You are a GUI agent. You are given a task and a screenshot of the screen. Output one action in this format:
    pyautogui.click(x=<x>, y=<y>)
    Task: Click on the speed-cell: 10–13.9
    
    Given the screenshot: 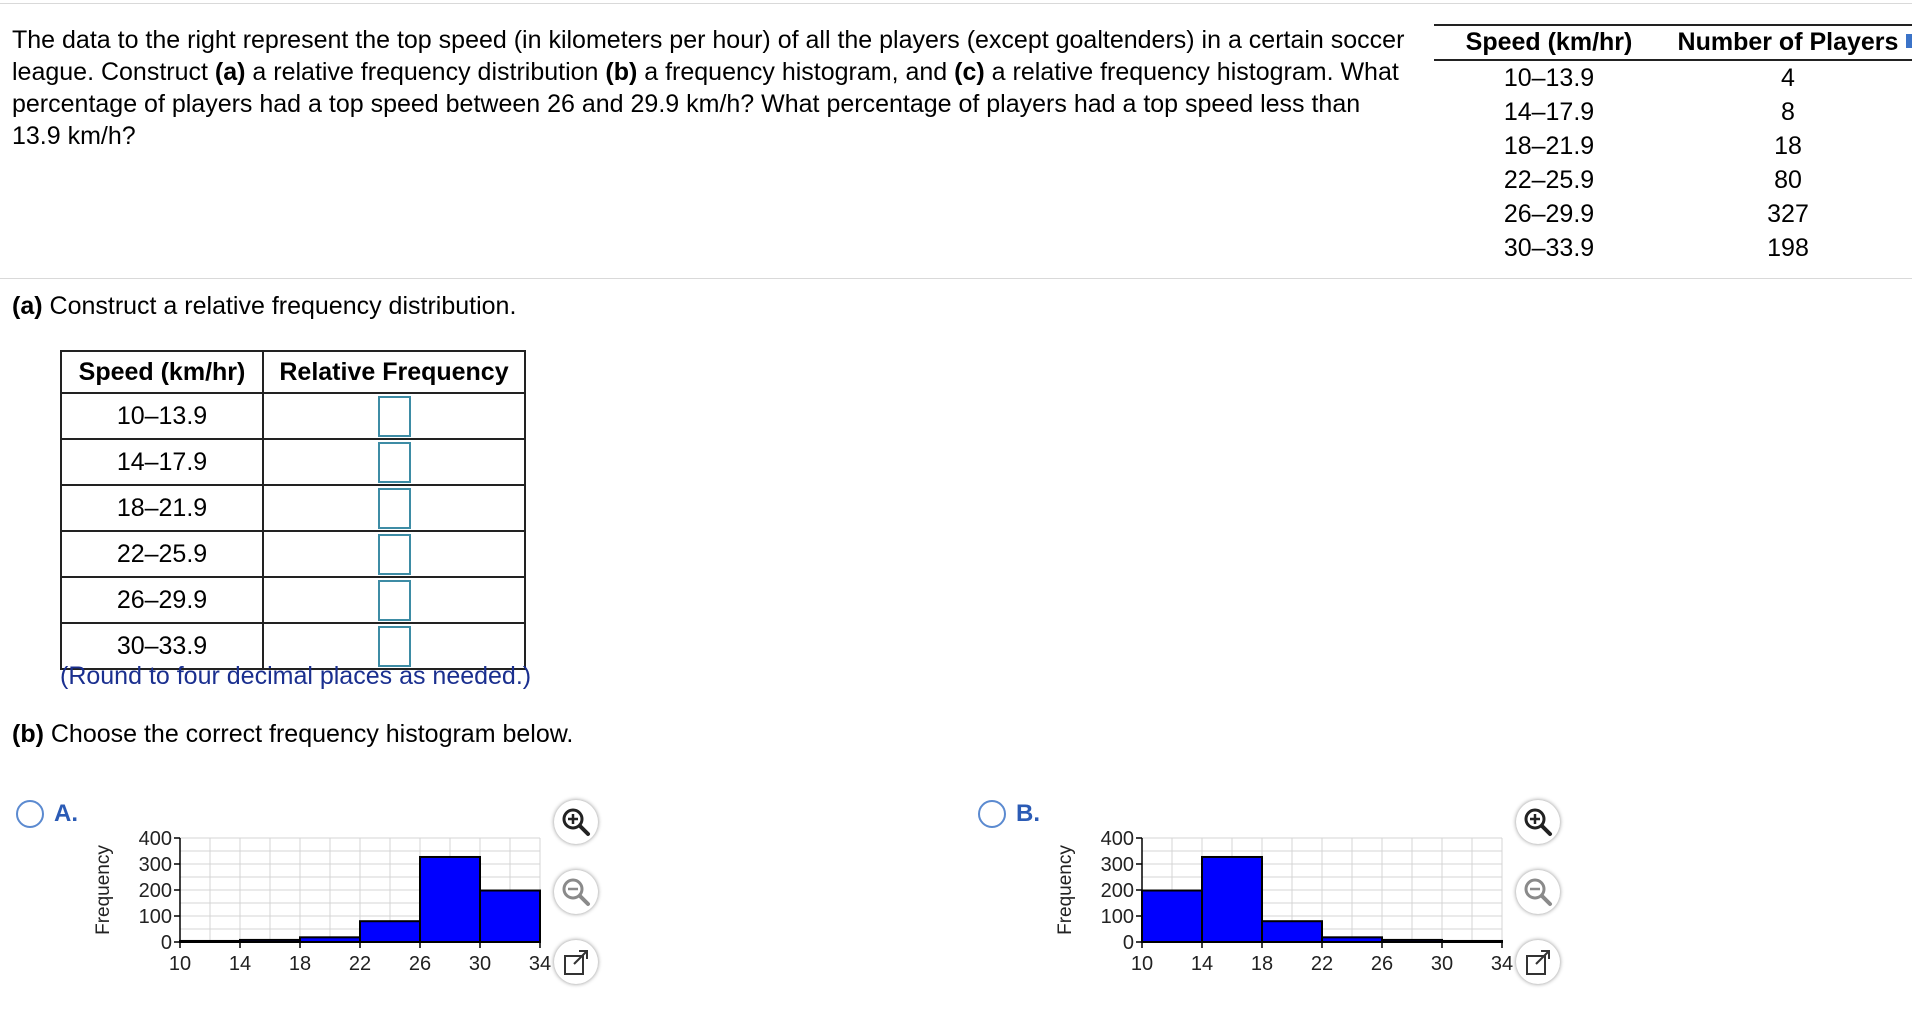 What is the action you would take?
    pyautogui.click(x=1549, y=77)
    